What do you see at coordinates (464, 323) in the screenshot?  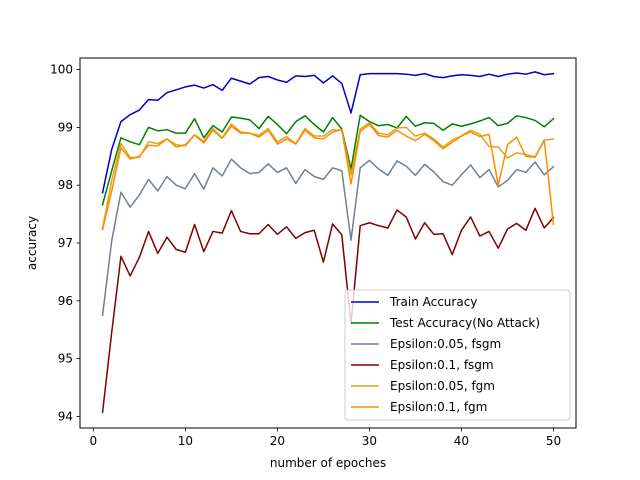 I see `legend-label-2: Test Accuracy(No Attack)` at bounding box center [464, 323].